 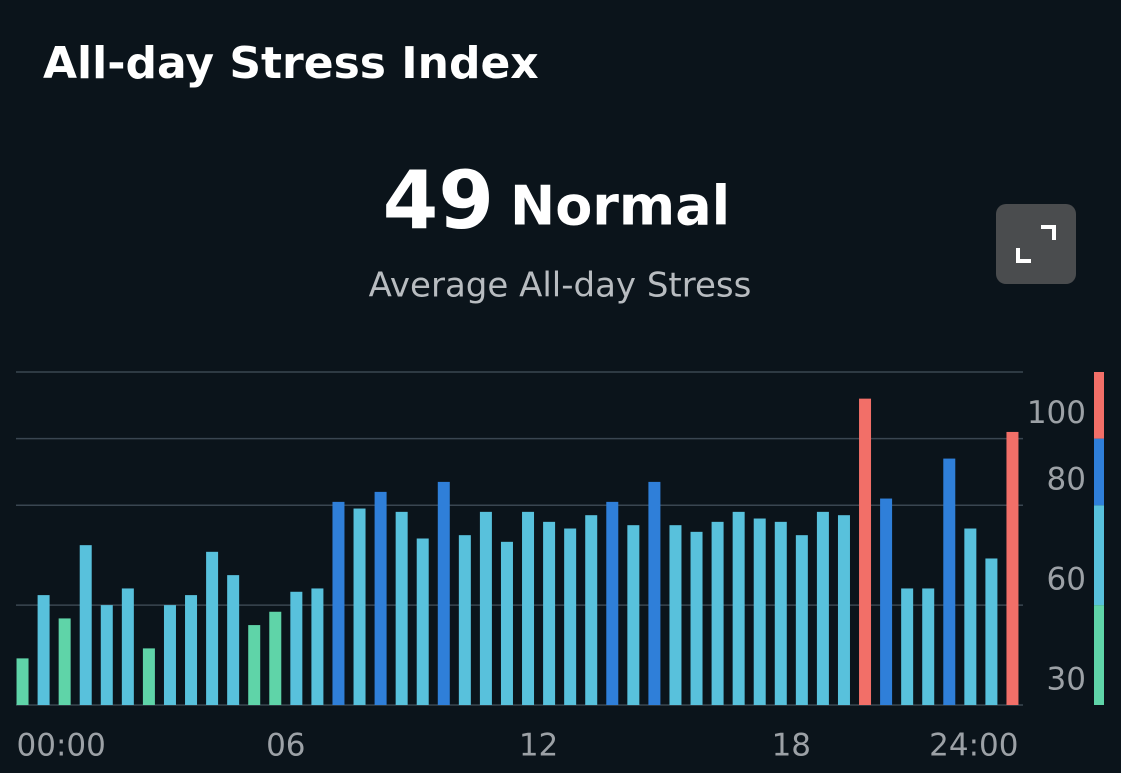 I want to click on summary-value: 49, so click(x=438, y=200).